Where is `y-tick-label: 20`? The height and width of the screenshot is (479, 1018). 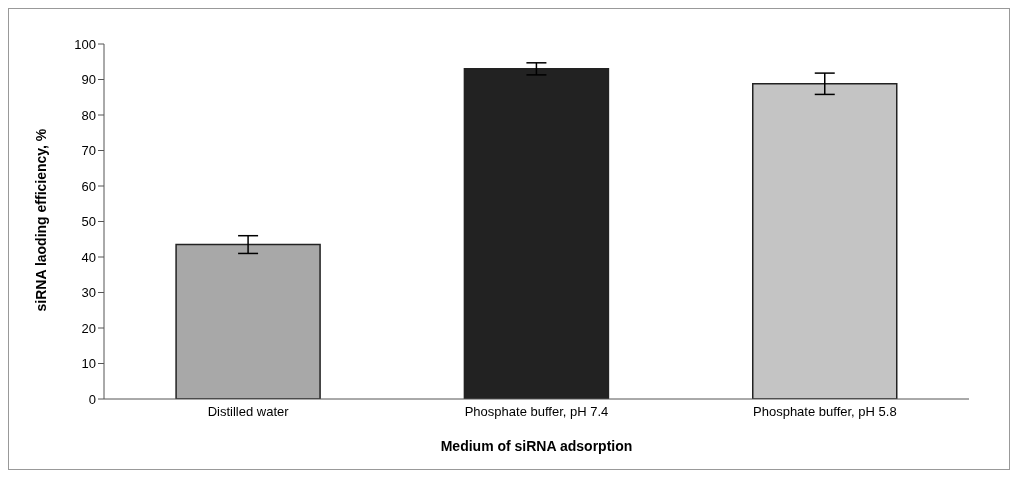 y-tick-label: 20 is located at coordinates (88, 328).